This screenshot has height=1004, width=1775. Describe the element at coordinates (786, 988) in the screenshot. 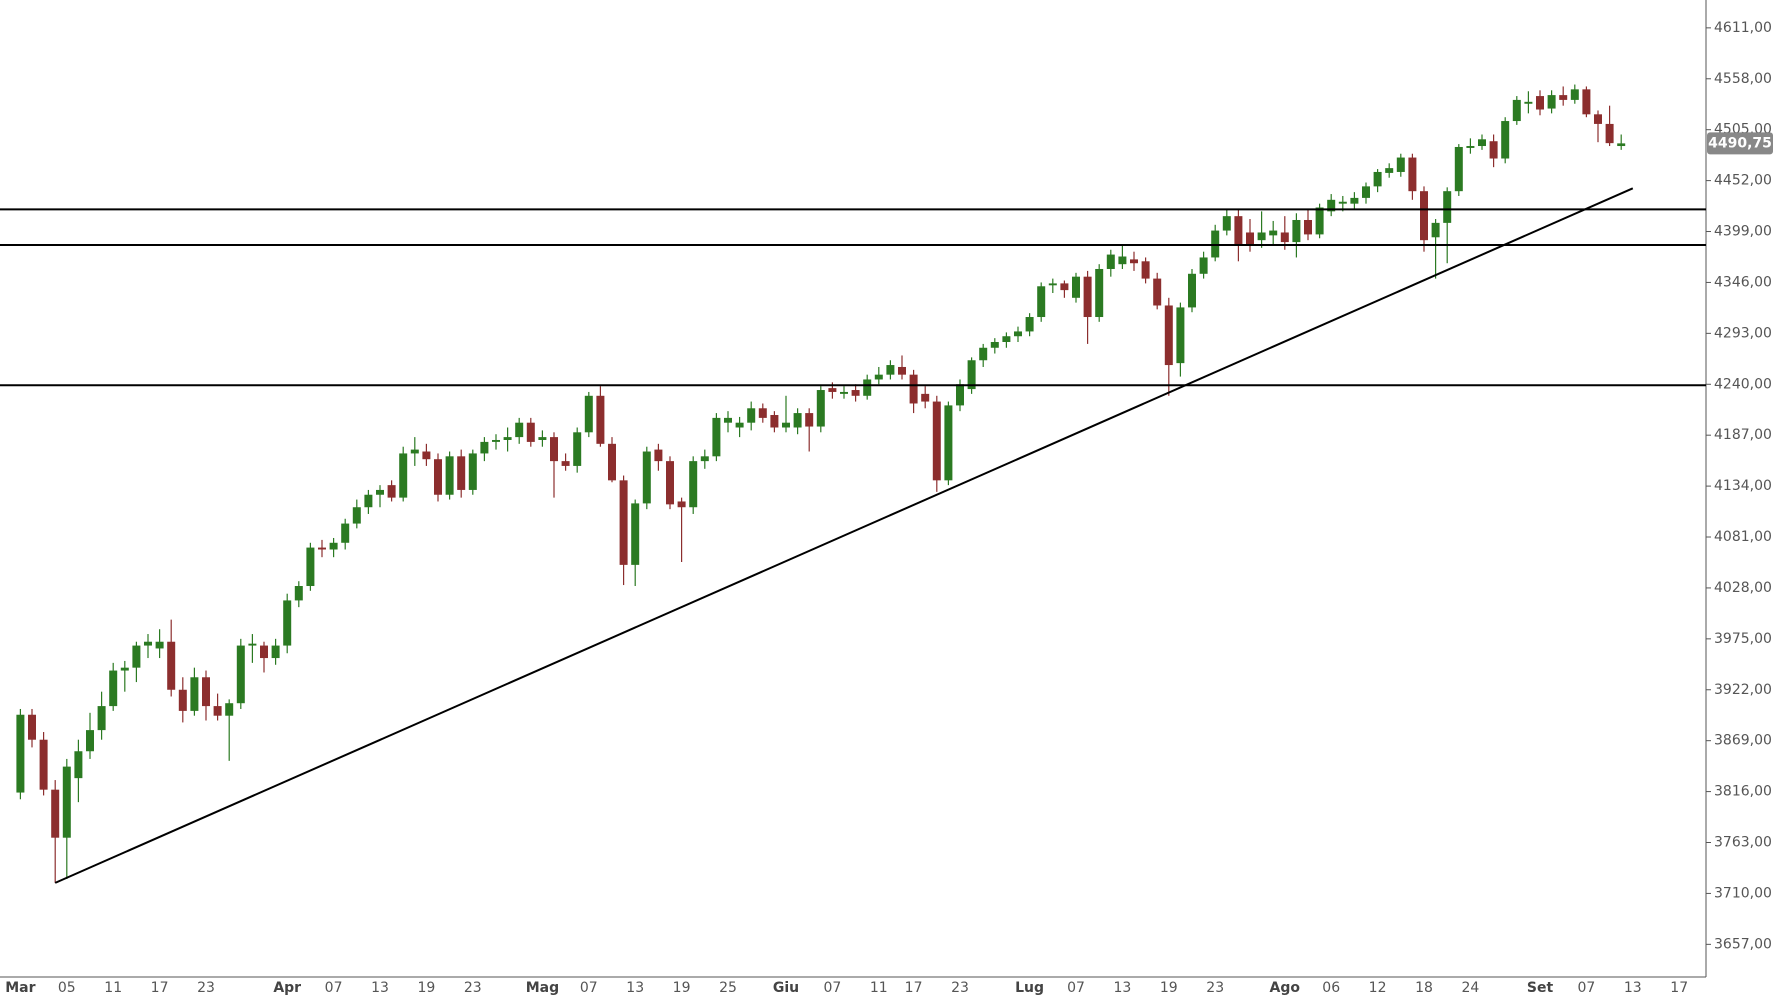

I see `x-tick-label: Giu` at that location.